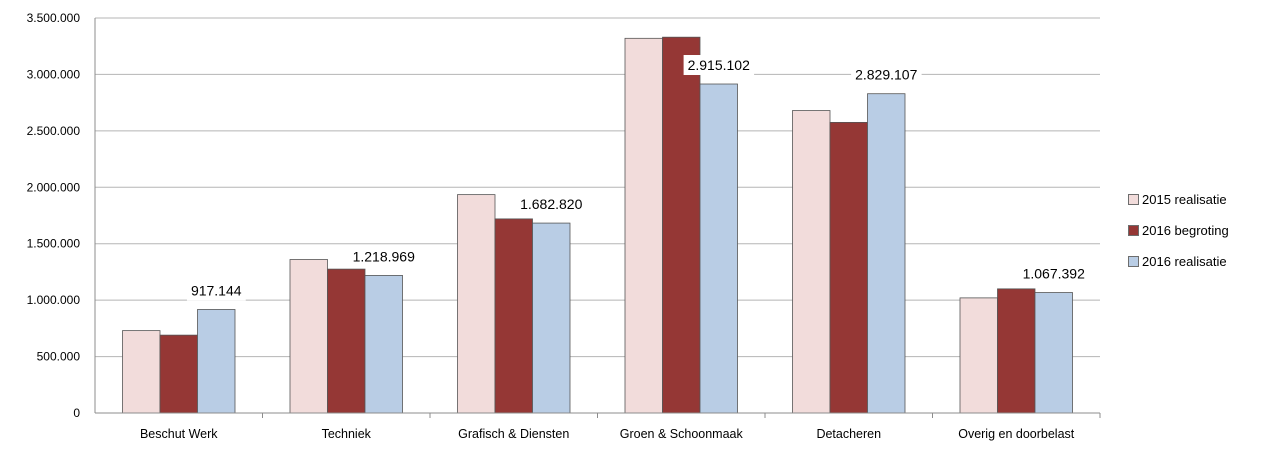  What do you see at coordinates (59, 357) in the screenshot?
I see `y-tick-label: 500.000` at bounding box center [59, 357].